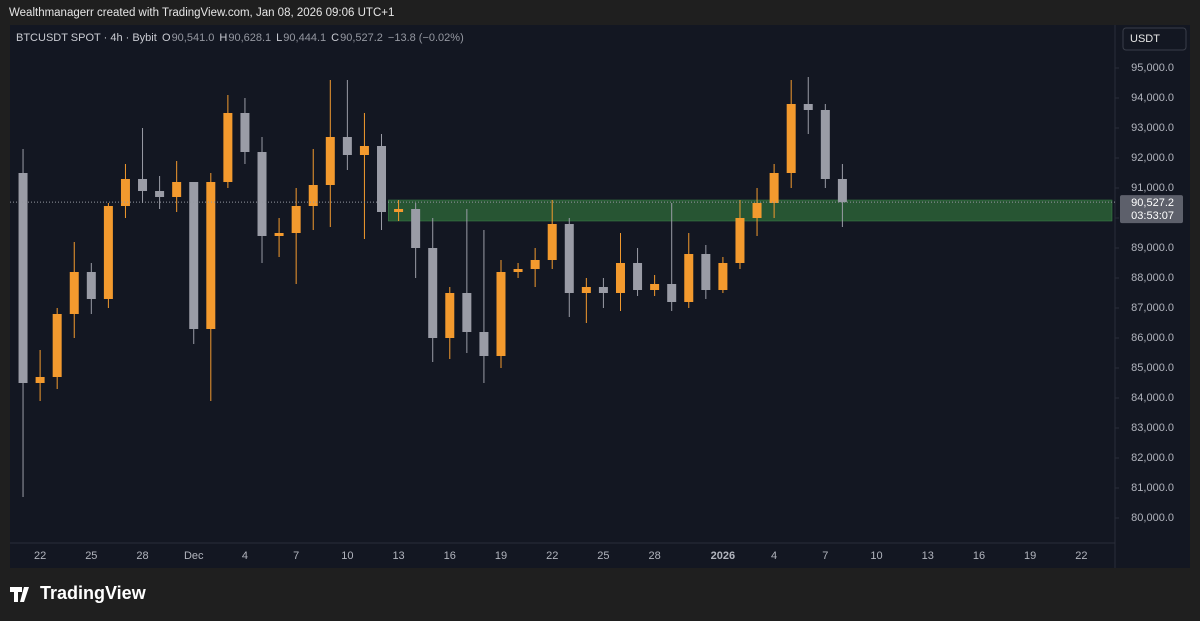 This screenshot has width=1200, height=621. What do you see at coordinates (1152, 216) in the screenshot?
I see `countdown: 03:53:07` at bounding box center [1152, 216].